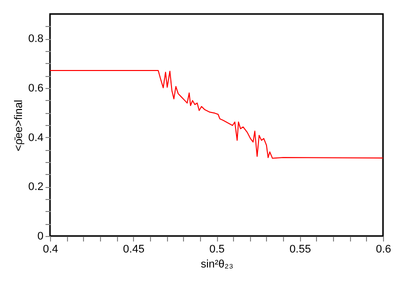  Describe the element at coordinates (217, 250) in the screenshot. I see `x-tick-label: 0.5` at that location.